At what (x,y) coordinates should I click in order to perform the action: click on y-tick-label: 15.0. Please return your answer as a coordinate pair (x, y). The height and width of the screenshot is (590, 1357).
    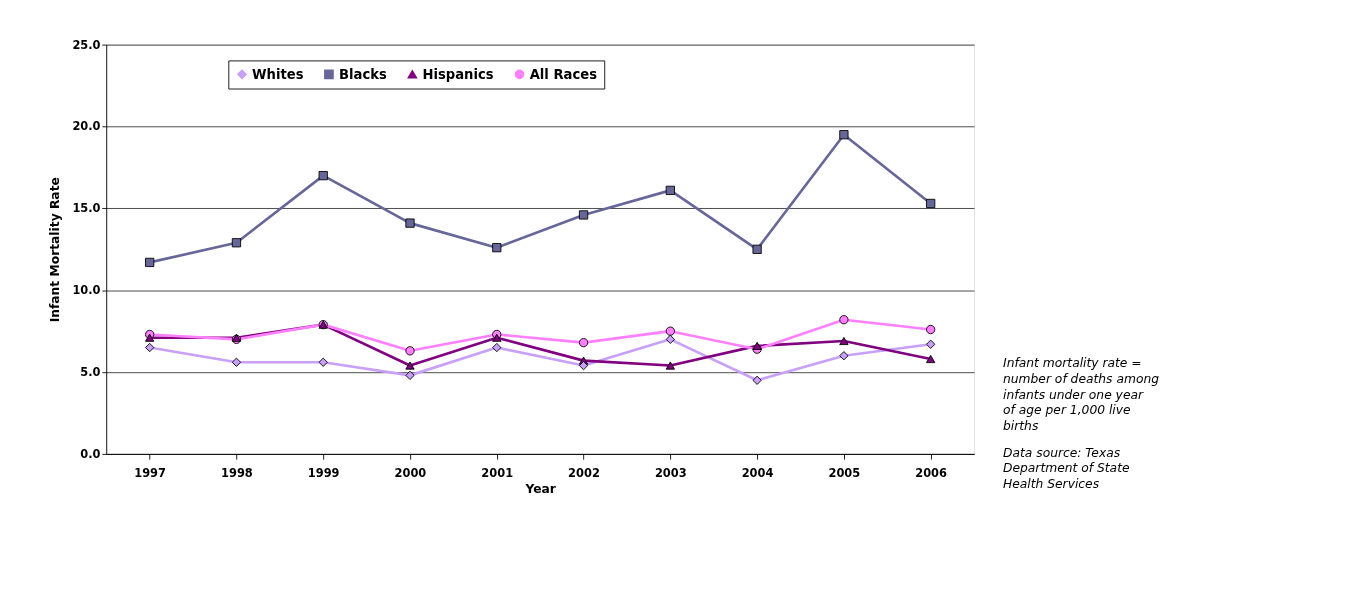
    Looking at the image, I should click on (86, 208).